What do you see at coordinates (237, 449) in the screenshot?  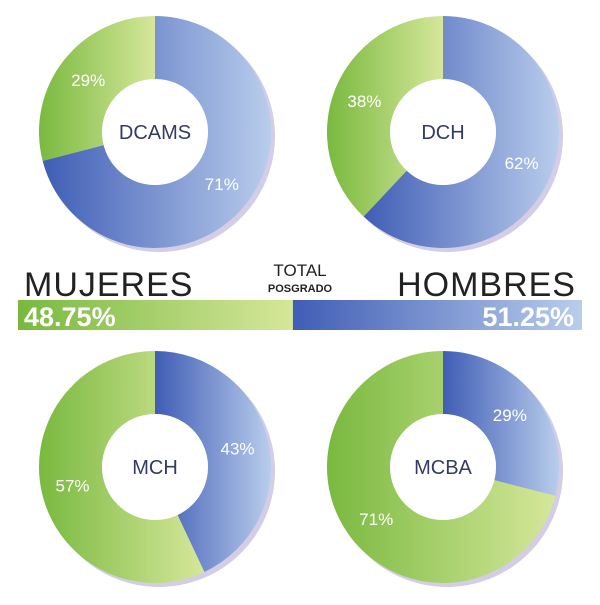 I see `slice-label-hombres: 43%` at bounding box center [237, 449].